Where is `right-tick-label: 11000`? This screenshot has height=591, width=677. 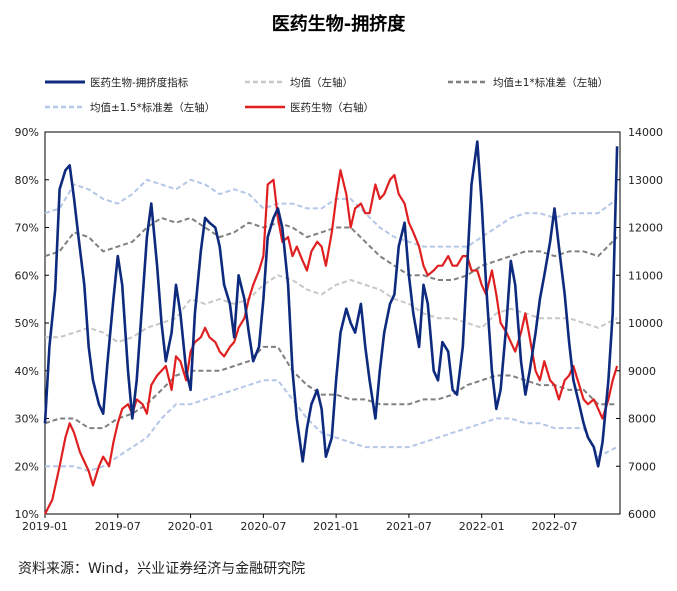 right-tick-label: 11000 is located at coordinates (645, 275).